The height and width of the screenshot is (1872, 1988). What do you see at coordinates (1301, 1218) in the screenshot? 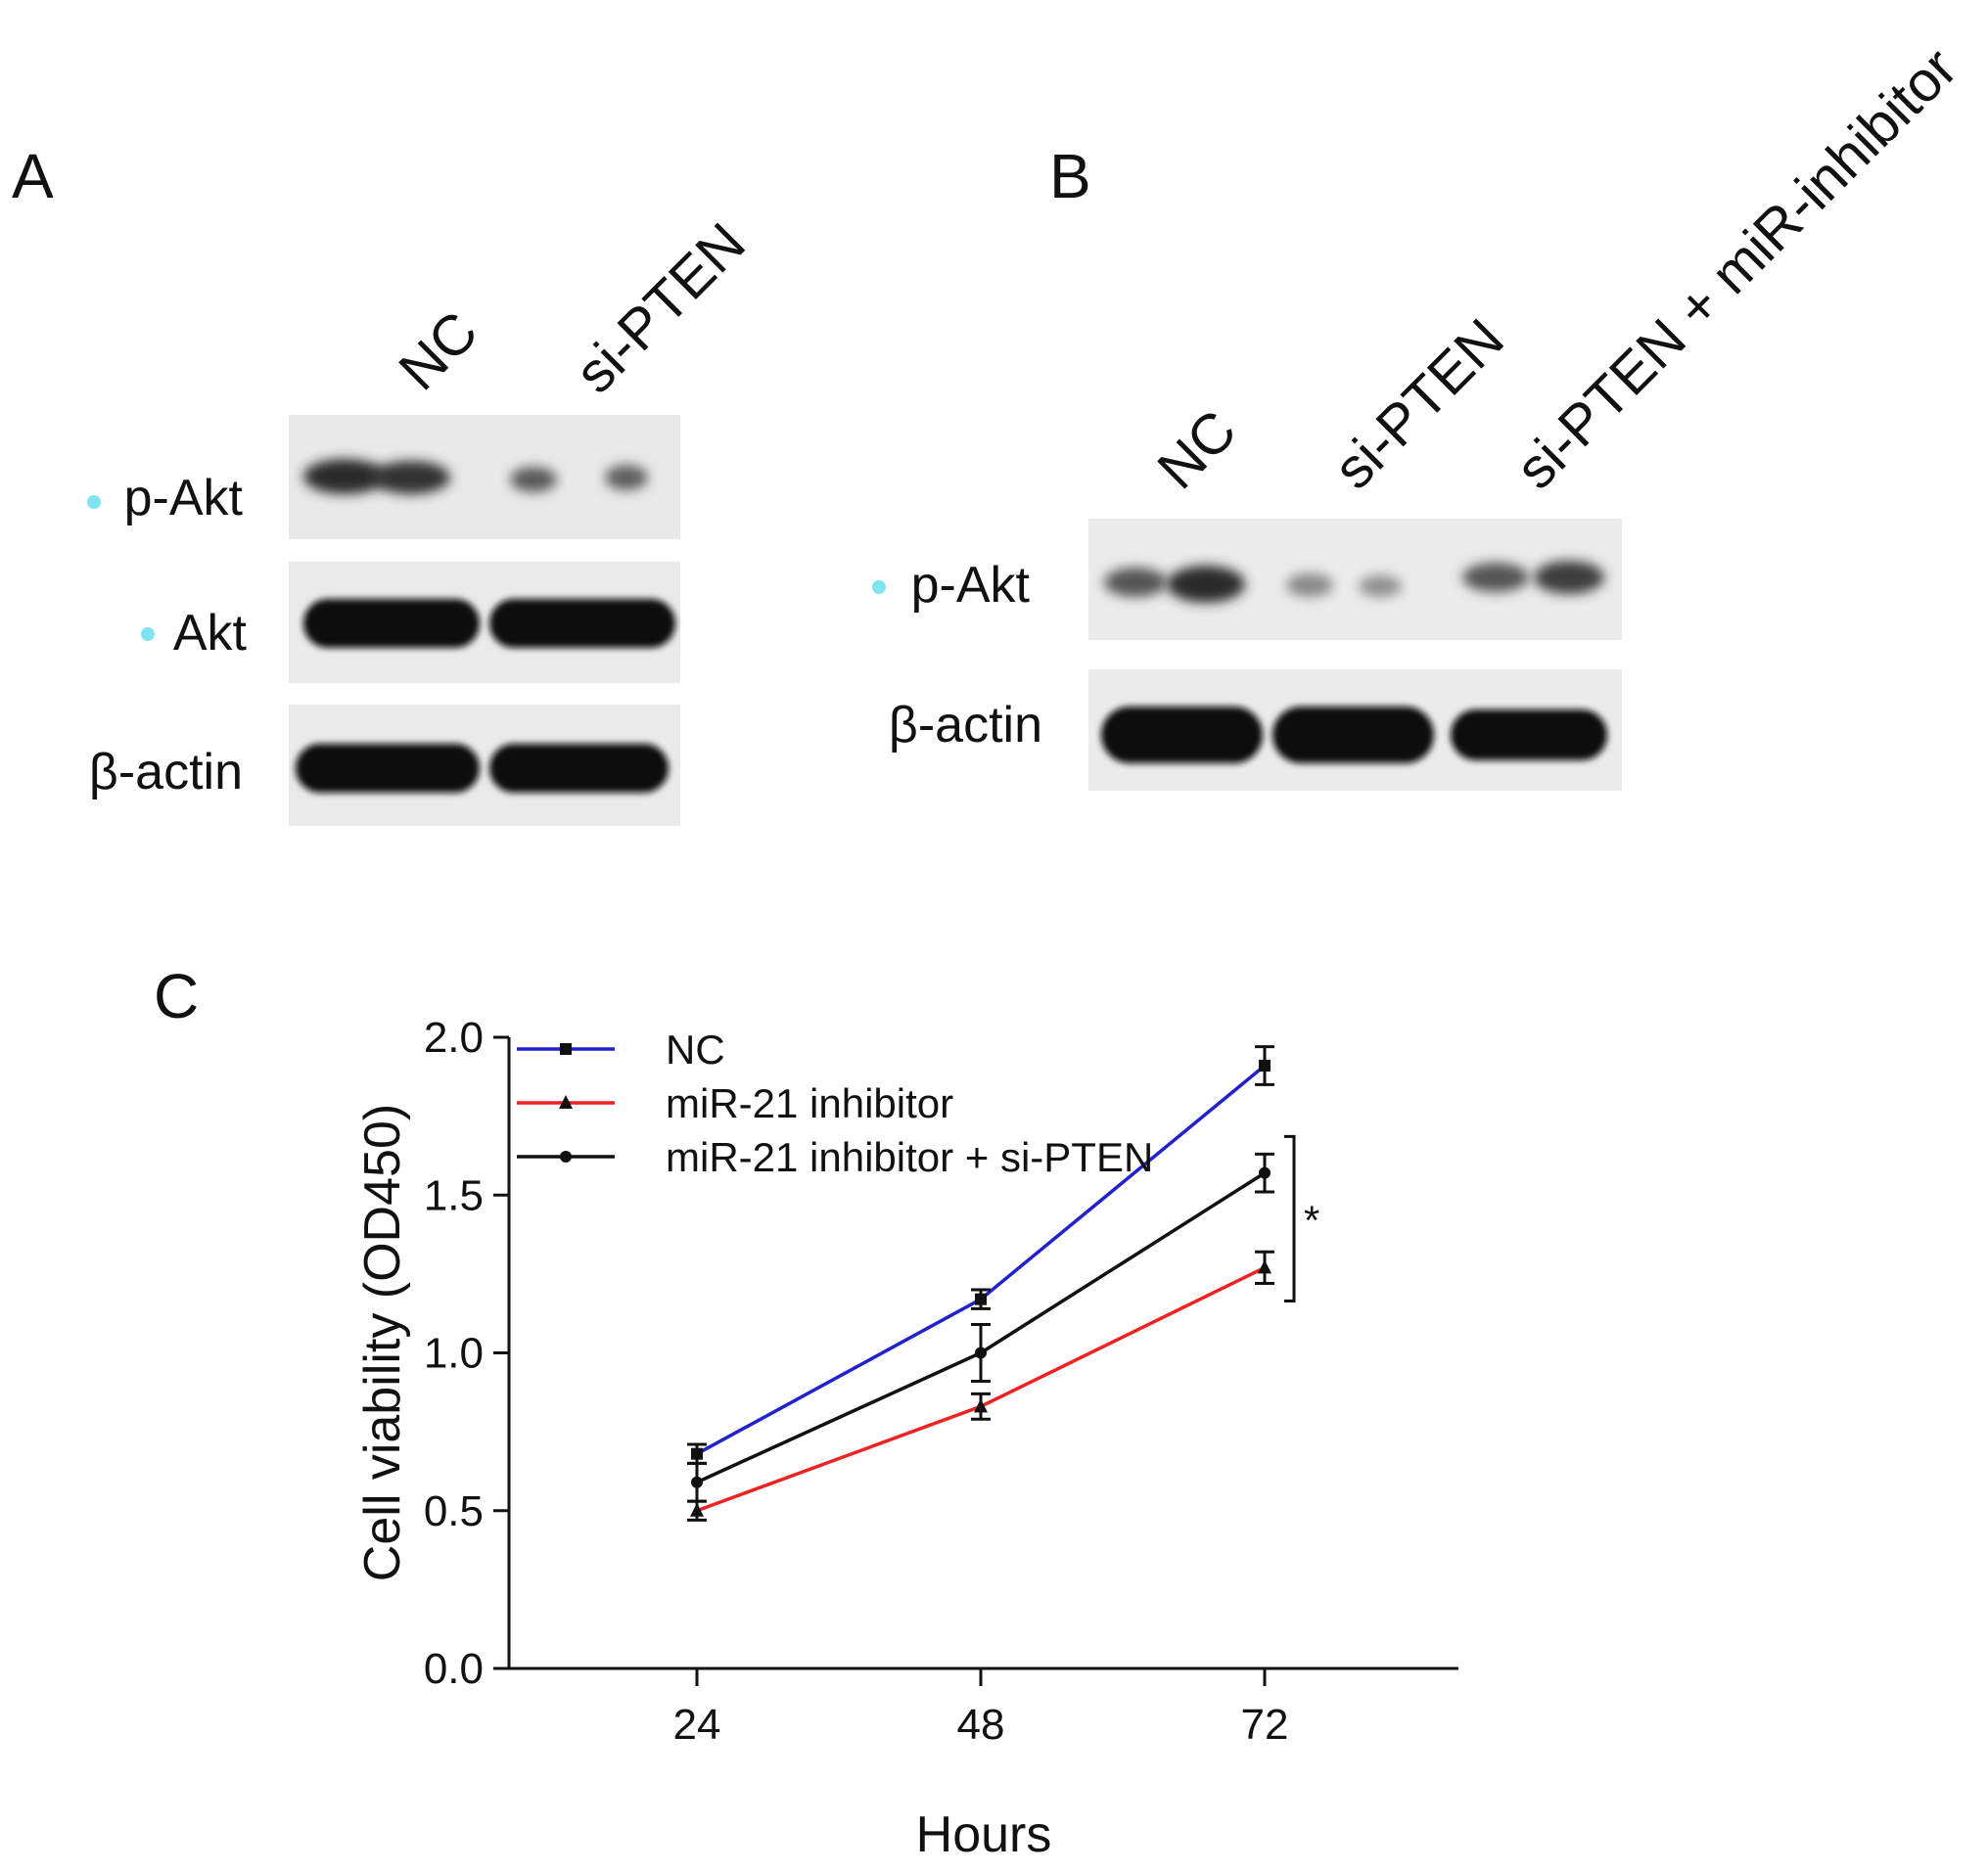
I see `significance-annotation: *` at bounding box center [1301, 1218].